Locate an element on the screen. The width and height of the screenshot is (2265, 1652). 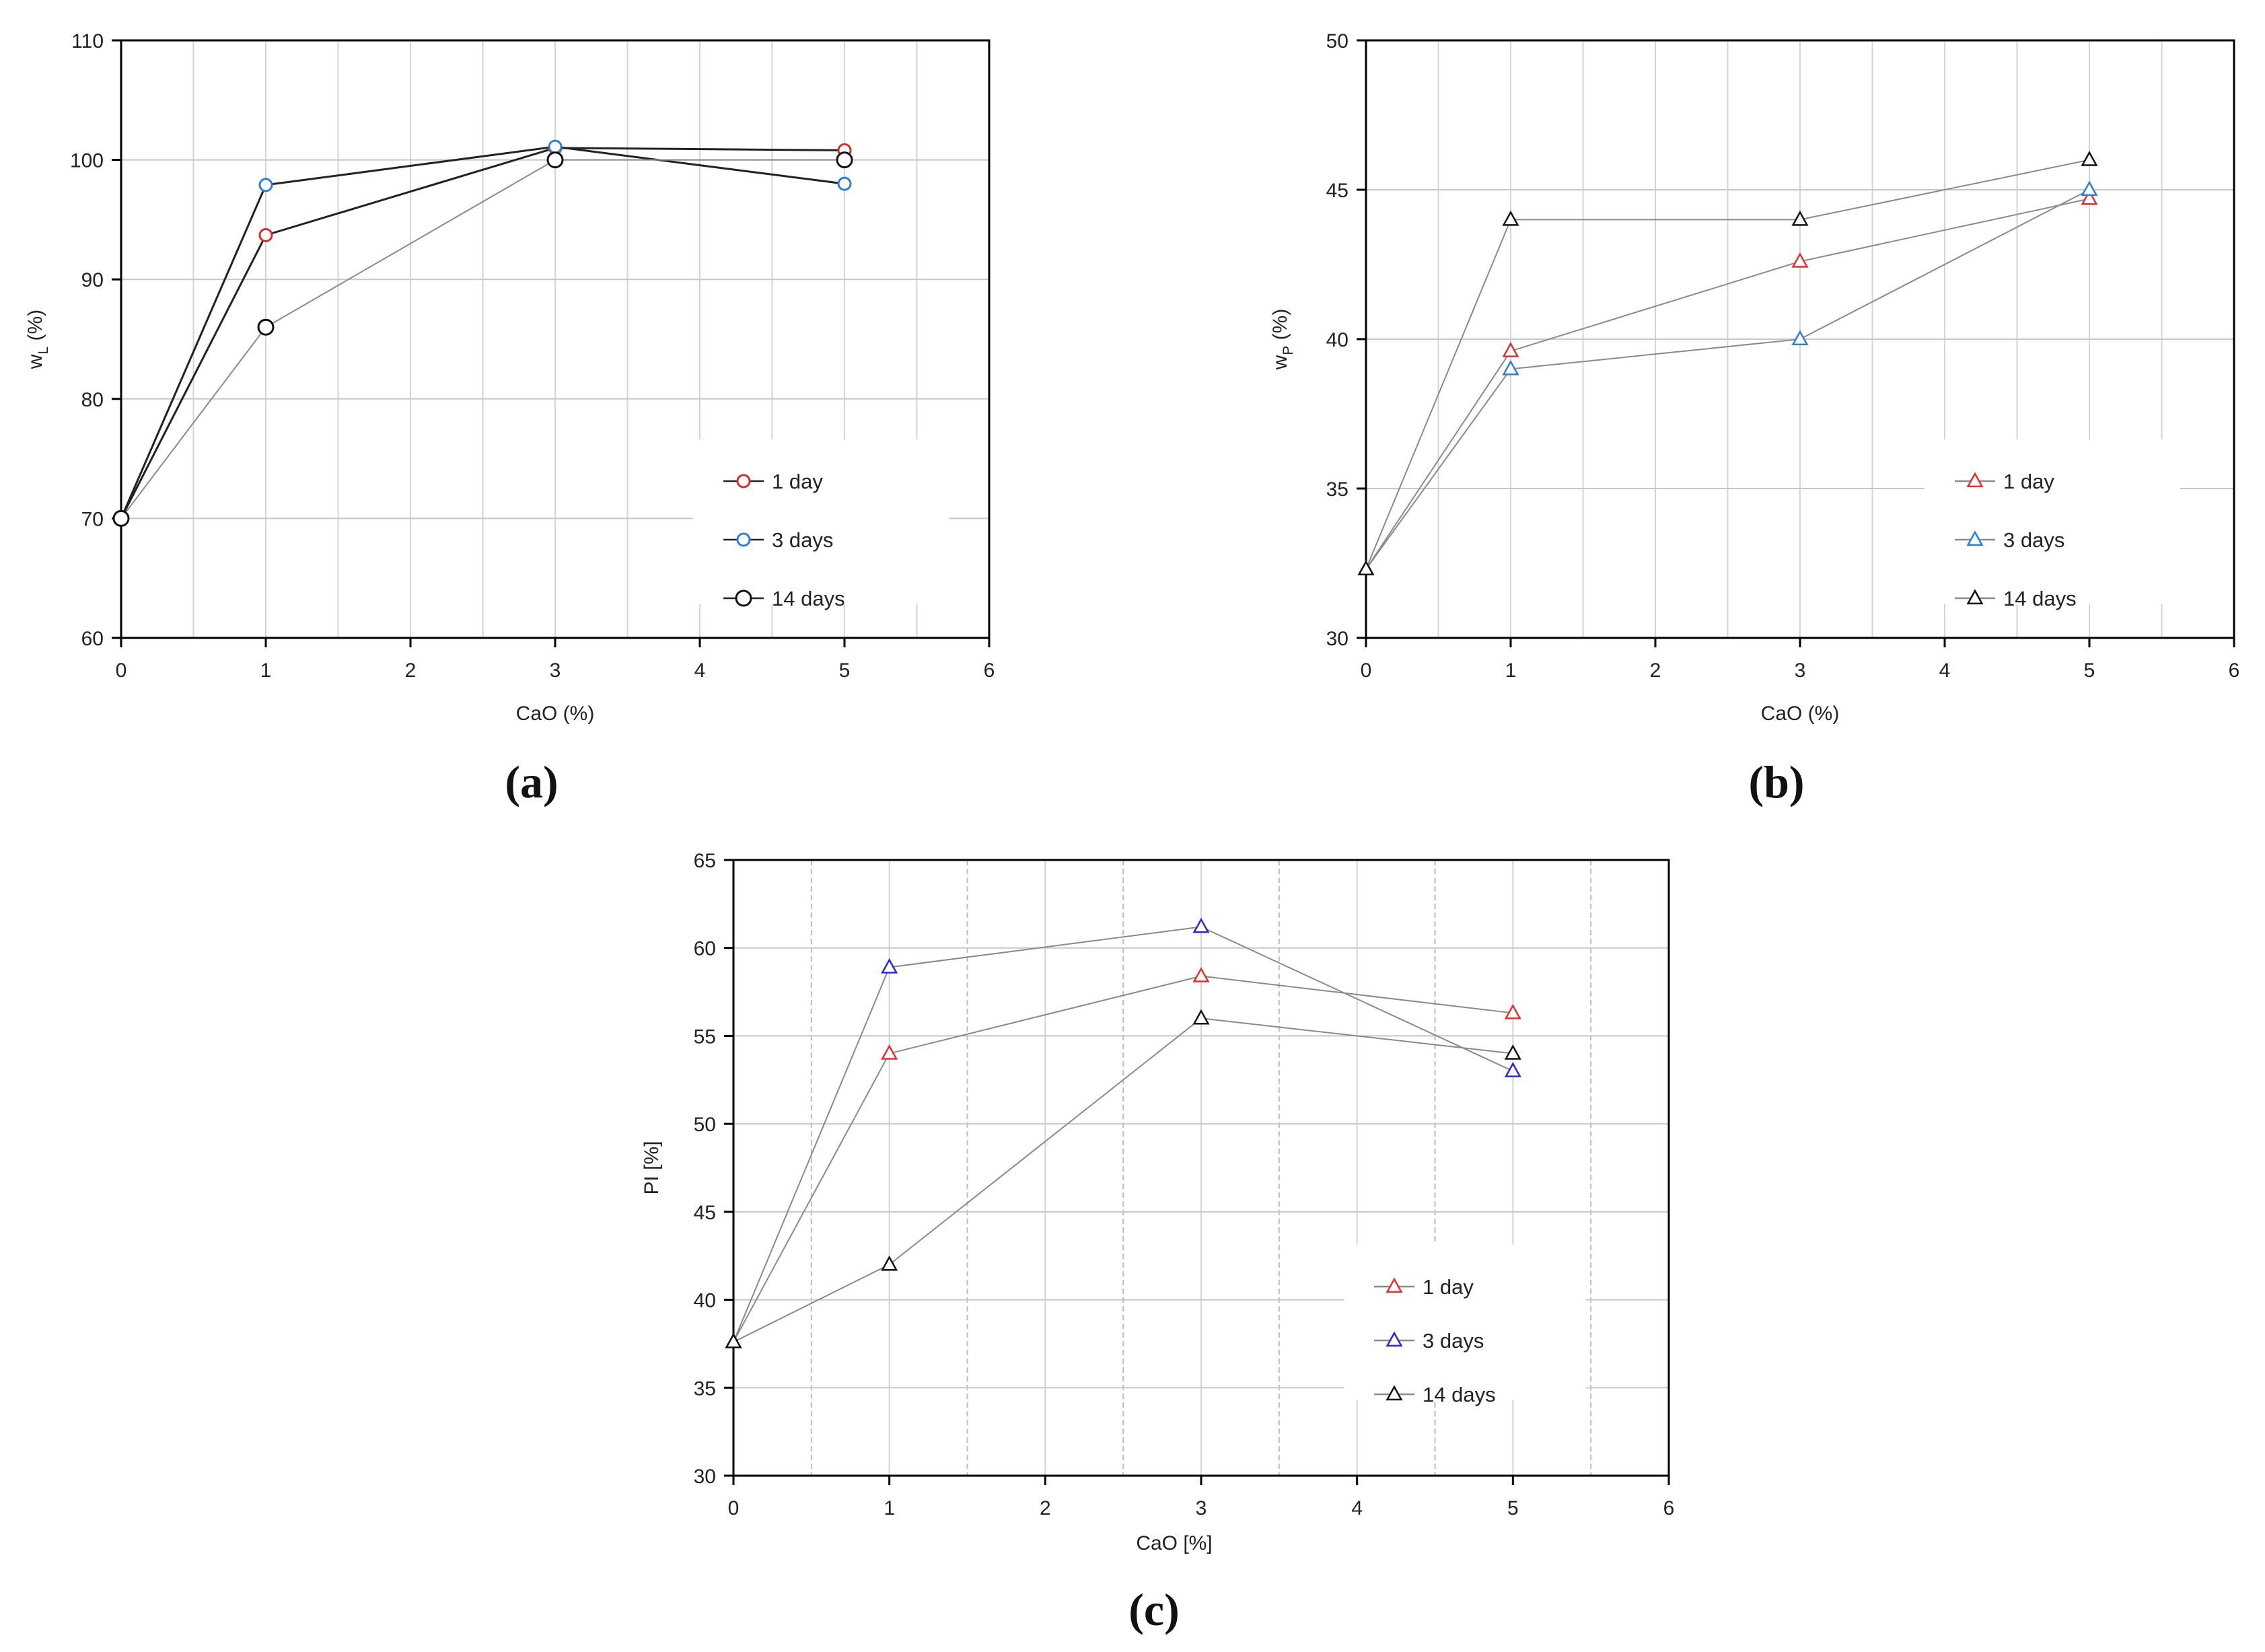
y-axis-label-main: PI [%] is located at coordinates (652, 1167).